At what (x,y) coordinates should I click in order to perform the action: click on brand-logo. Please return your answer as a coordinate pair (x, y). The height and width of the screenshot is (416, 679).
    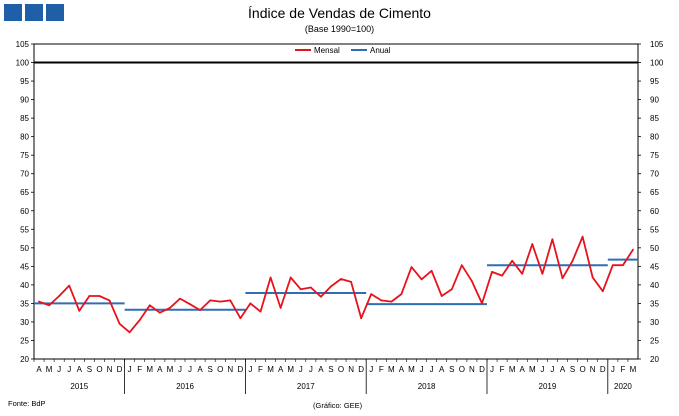
    Looking at the image, I should click on (34, 12).